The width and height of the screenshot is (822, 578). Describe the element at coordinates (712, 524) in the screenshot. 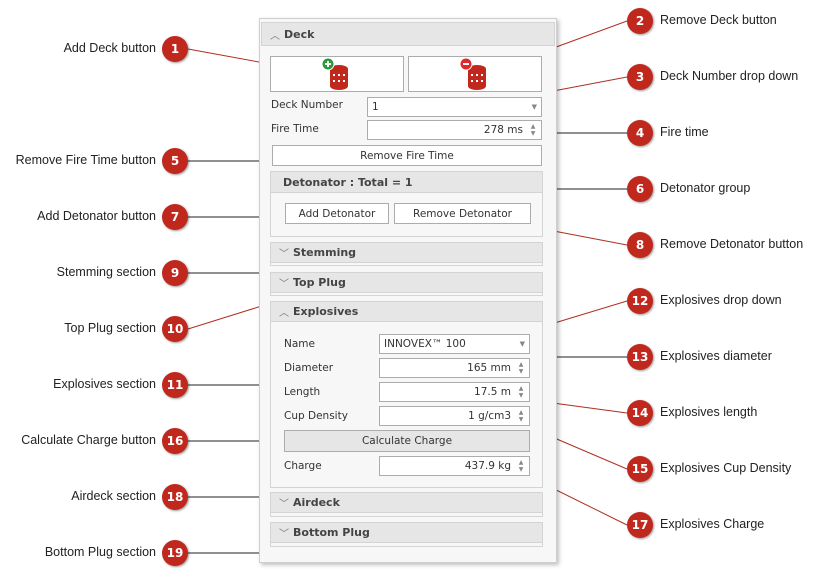

I see `callout-label: Explosives Charge` at that location.